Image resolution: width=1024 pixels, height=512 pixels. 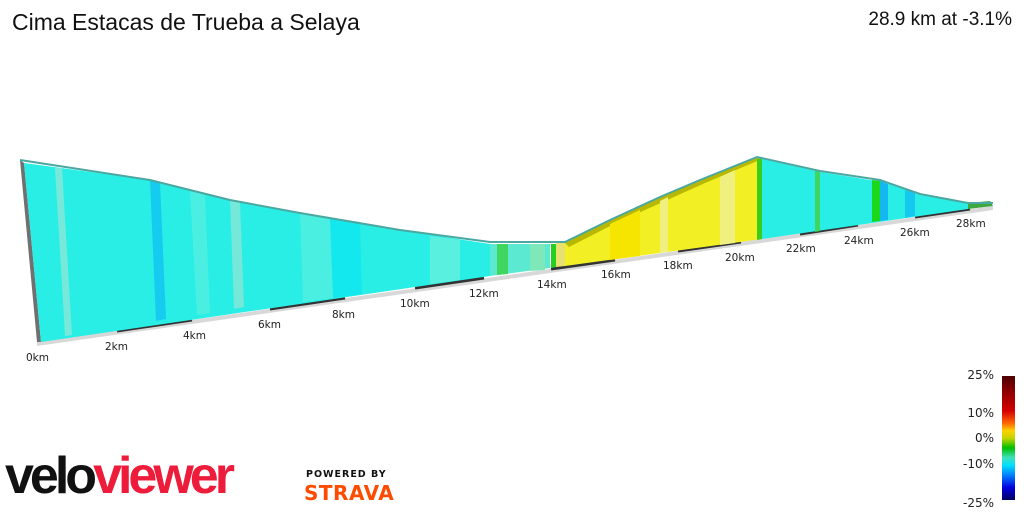 I want to click on svg-text: 6km, so click(x=269, y=325).